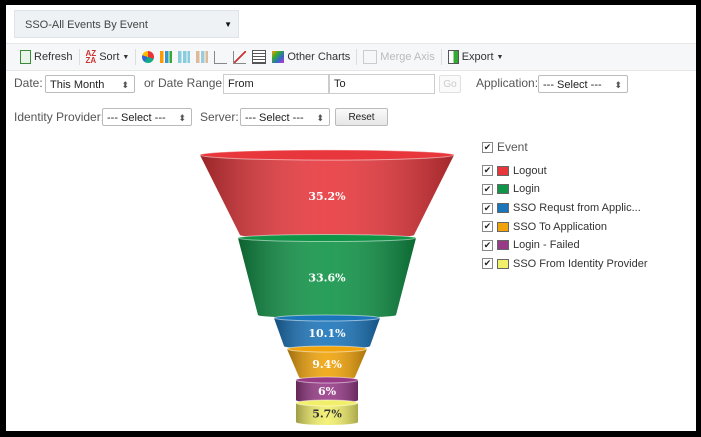  Describe the element at coordinates (25, 57) in the screenshot. I see `refresh-icon` at that location.